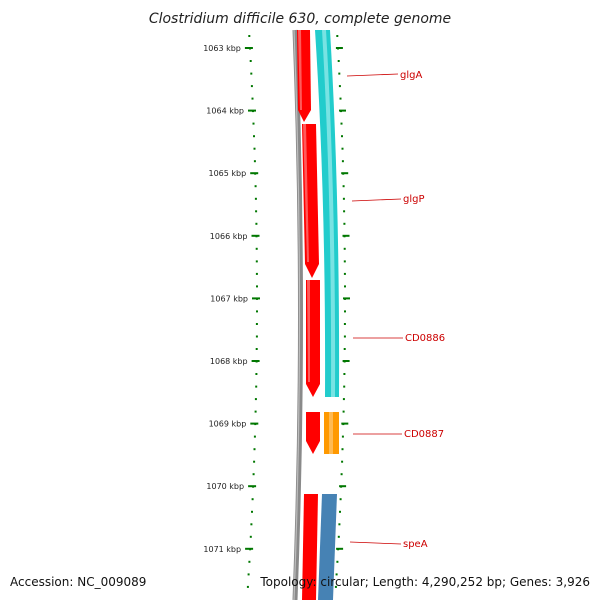  I want to click on scale-tick-label: 1071 kbp, so click(222, 549).